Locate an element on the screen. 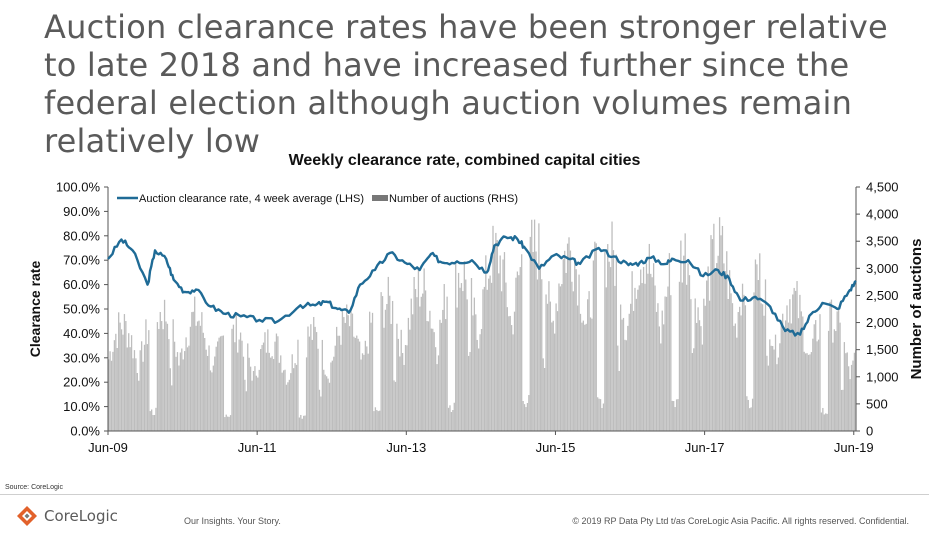 The height and width of the screenshot is (539, 929). y-left-tick-label: 70.0% is located at coordinates (81, 260).